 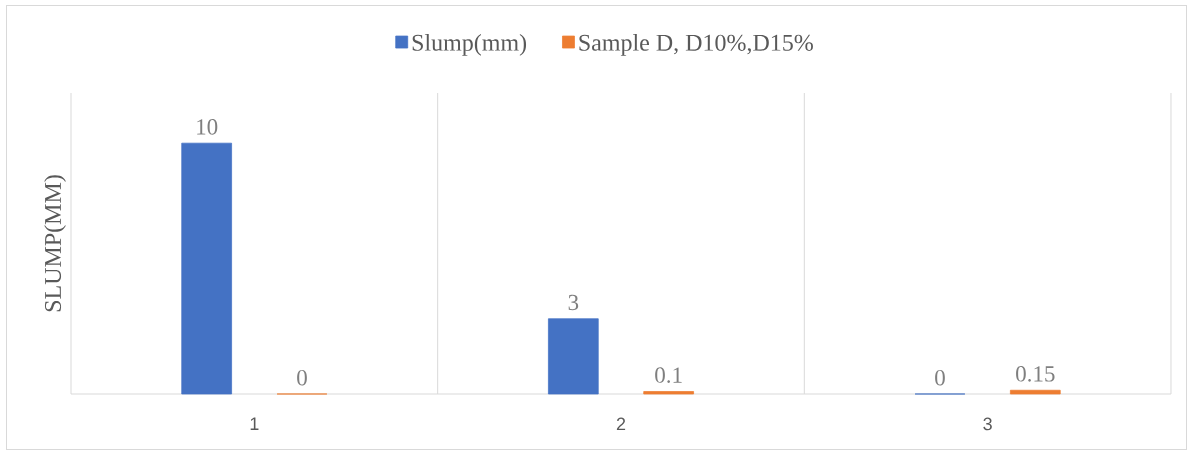 What do you see at coordinates (621, 424) in the screenshot?
I see `x-tick-label: 2` at bounding box center [621, 424].